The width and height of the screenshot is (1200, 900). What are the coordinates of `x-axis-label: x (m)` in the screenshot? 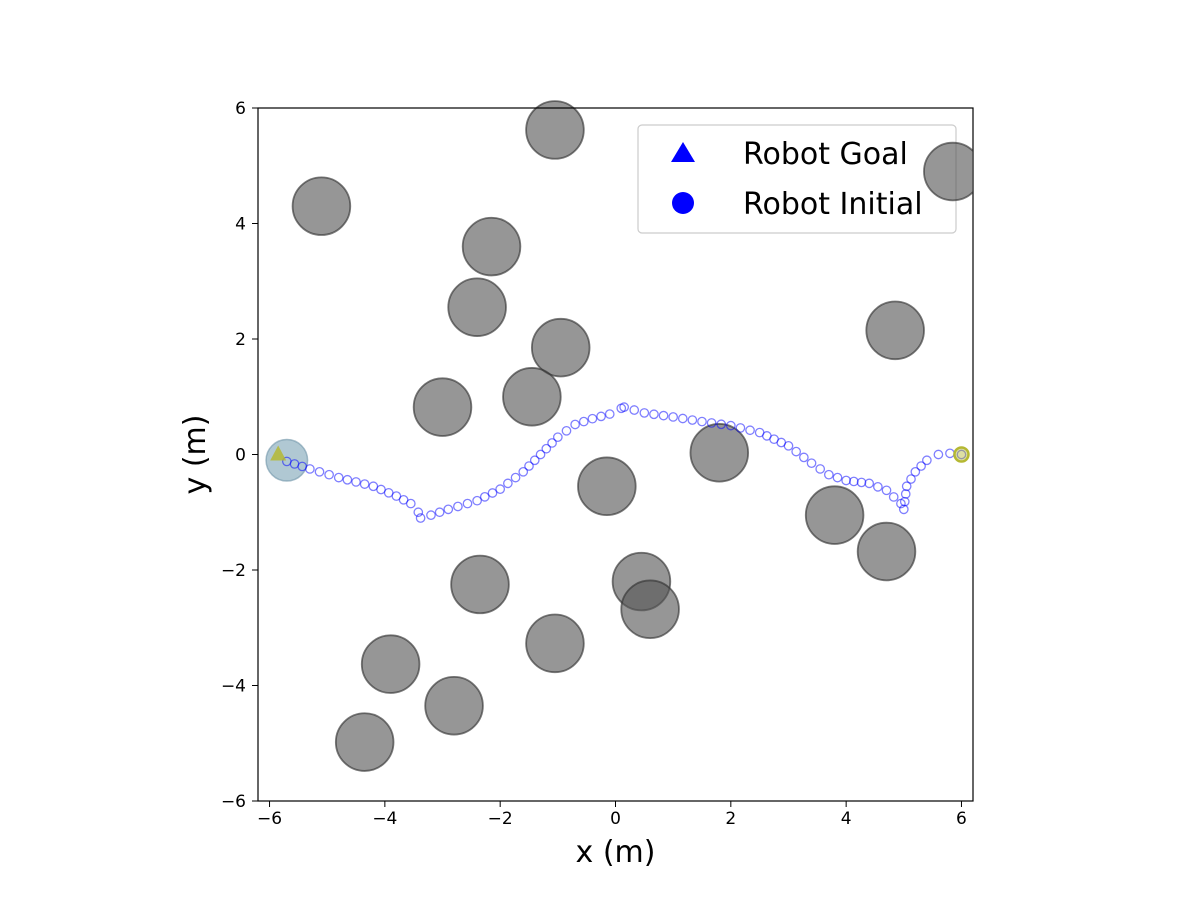 It's located at (616, 852).